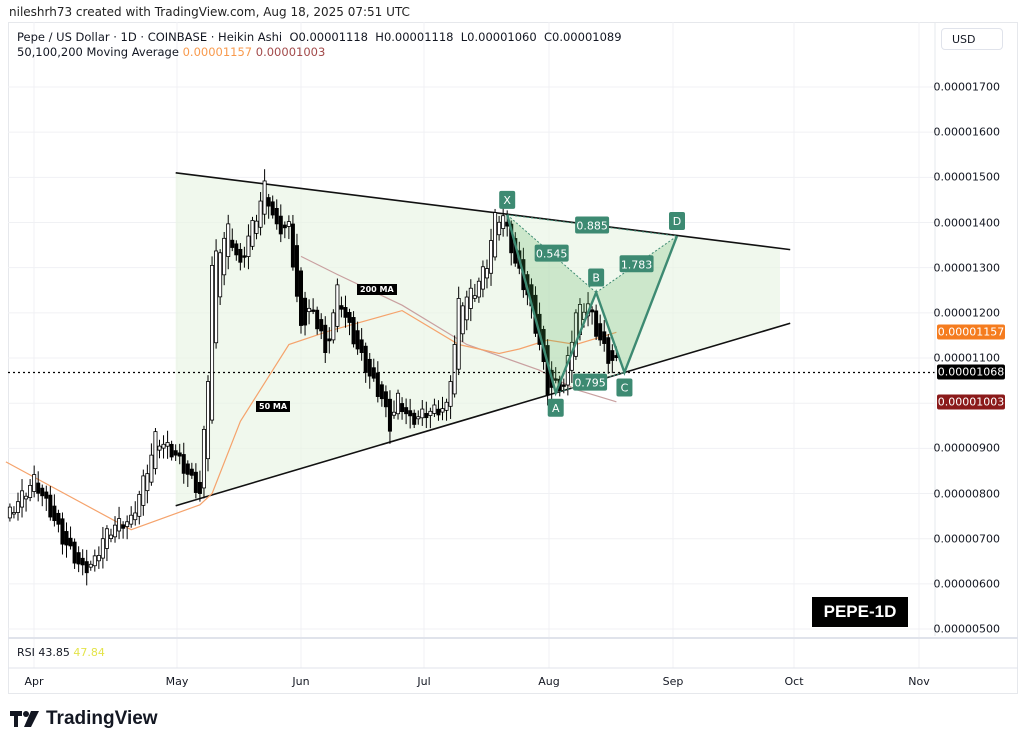 The width and height of the screenshot is (1024, 748). Describe the element at coordinates (590, 383) in the screenshot. I see `ratio-label: 0.795` at that location.